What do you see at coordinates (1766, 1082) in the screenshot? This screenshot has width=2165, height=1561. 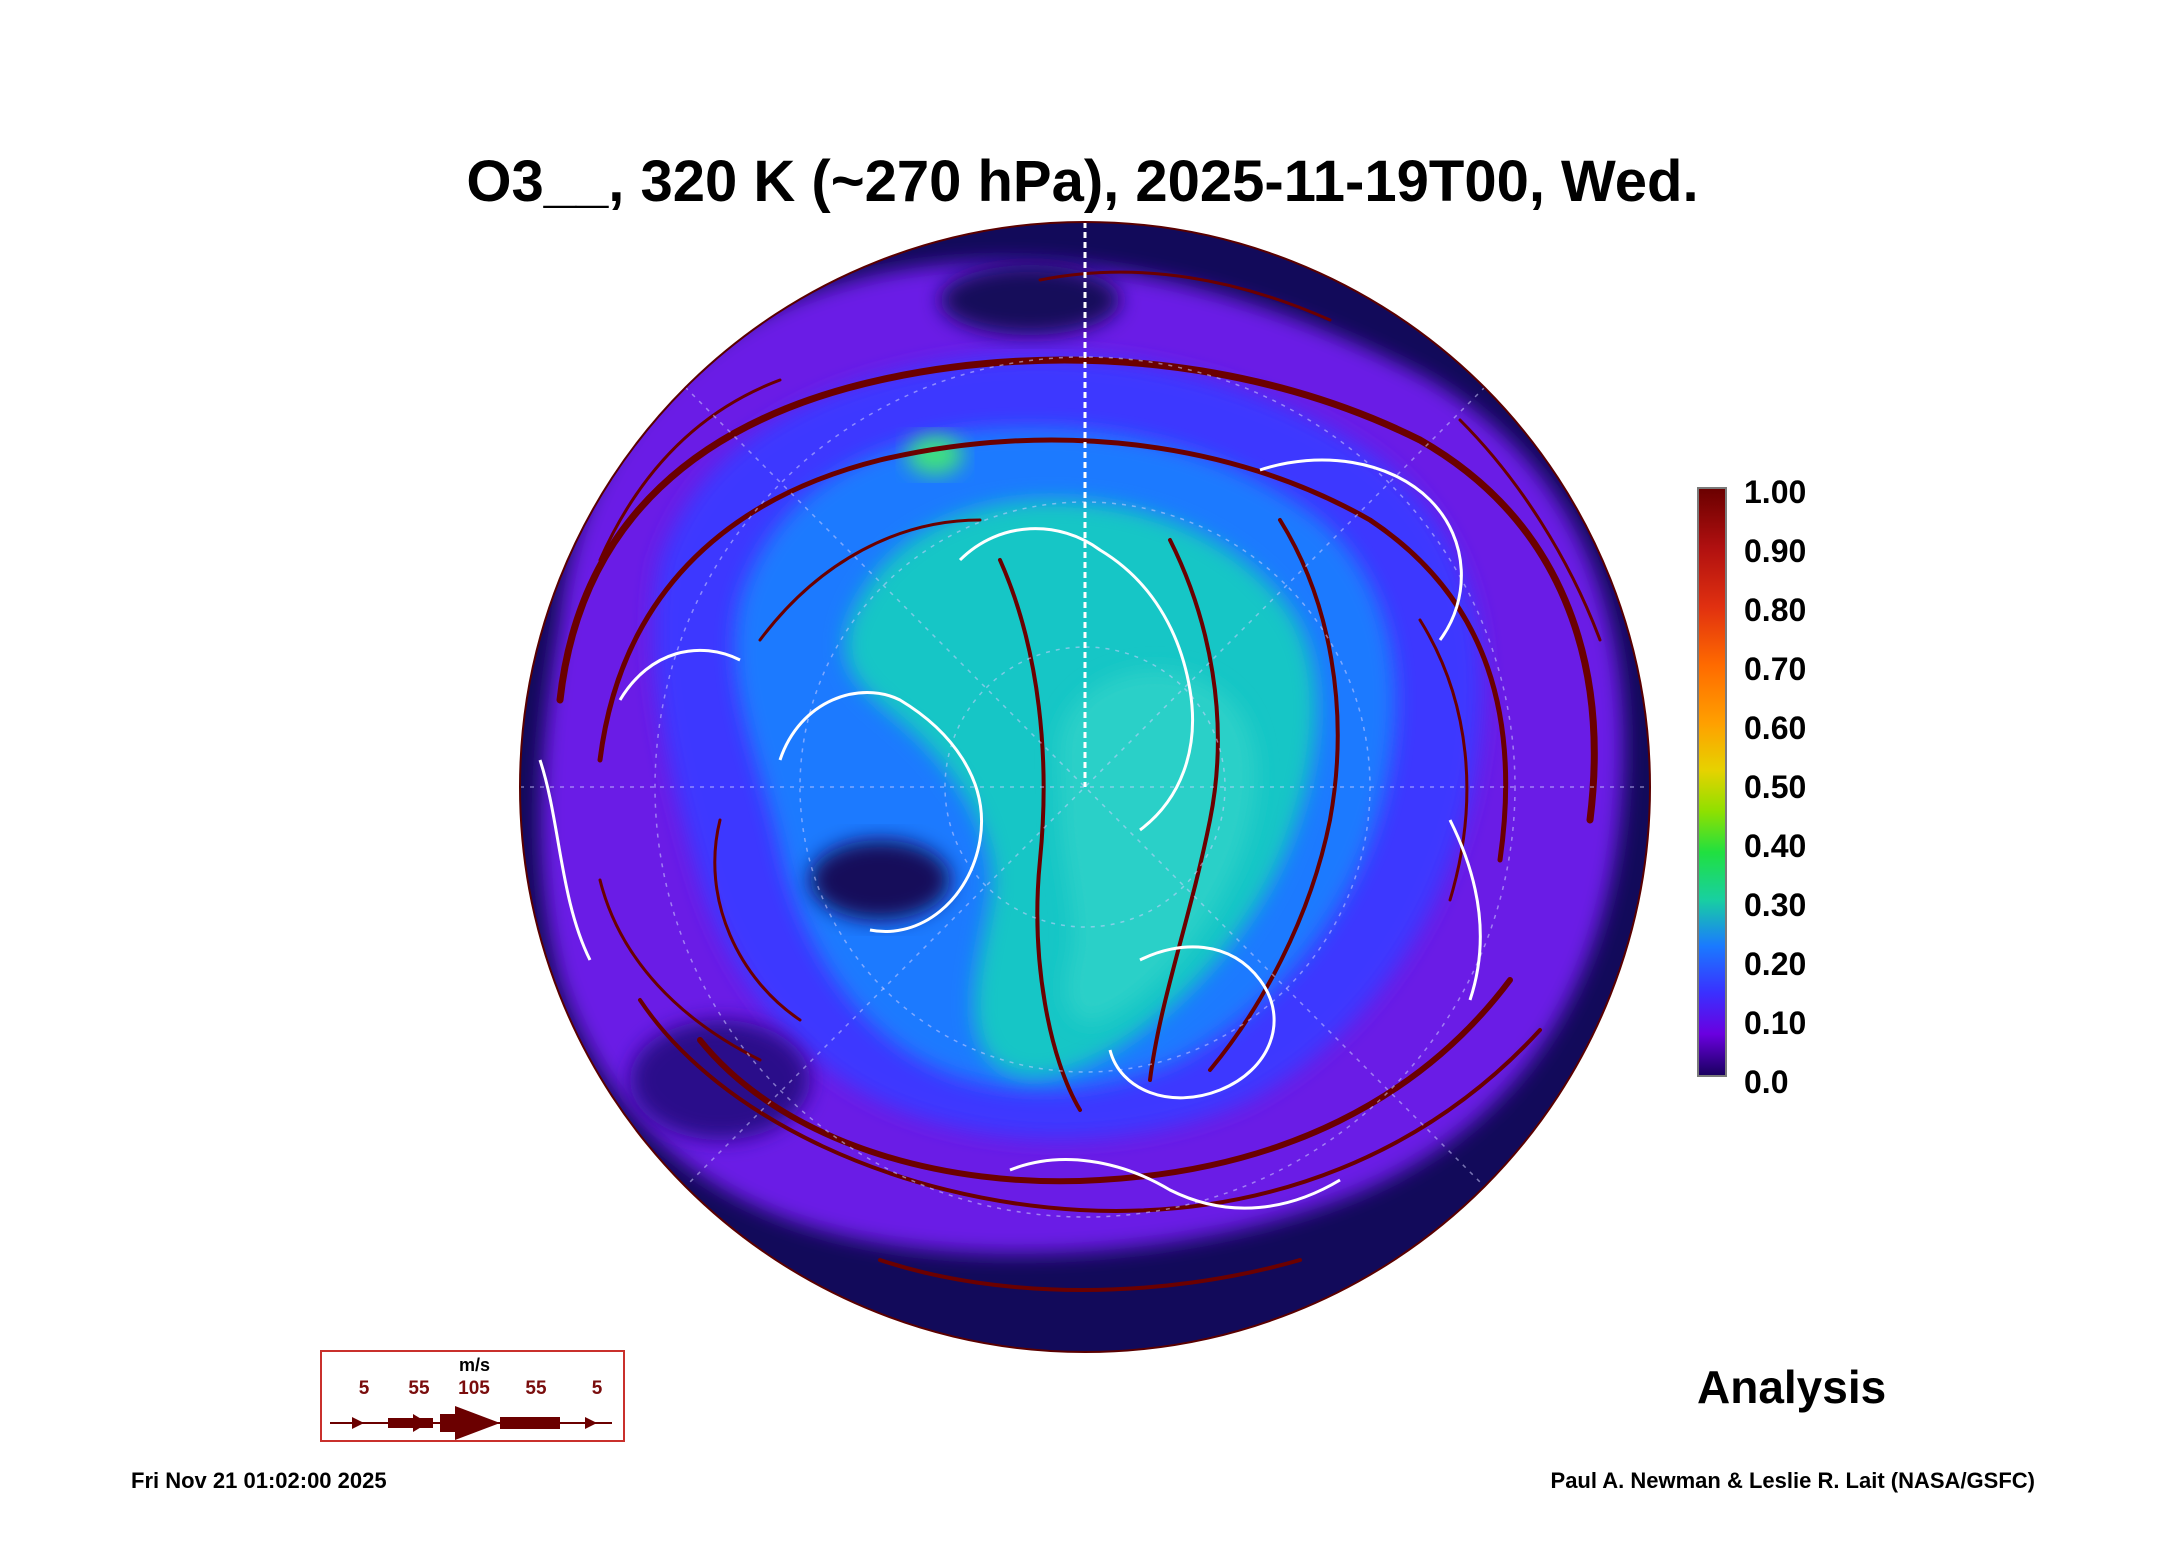 I see `colorbar-label: 0.0` at bounding box center [1766, 1082].